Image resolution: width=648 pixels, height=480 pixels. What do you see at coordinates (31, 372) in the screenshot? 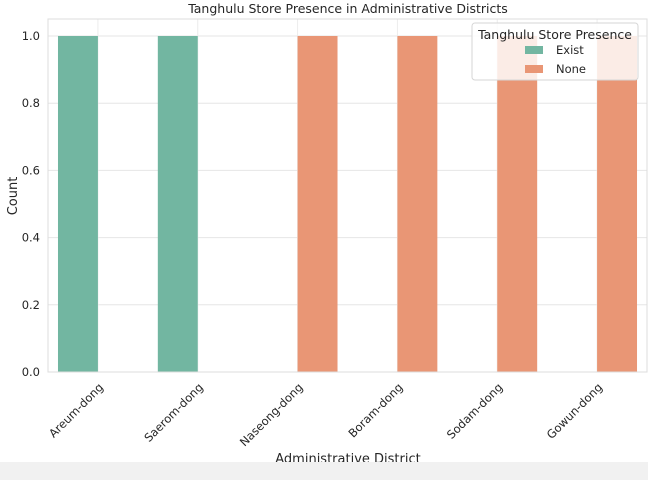
I see `y-tick-label: 0.0` at bounding box center [31, 372].